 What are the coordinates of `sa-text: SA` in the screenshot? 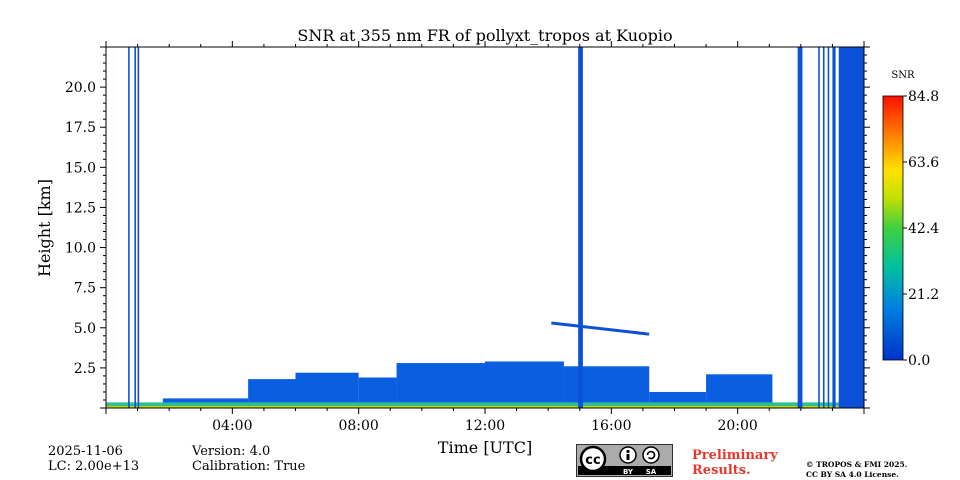 It's located at (651, 472).